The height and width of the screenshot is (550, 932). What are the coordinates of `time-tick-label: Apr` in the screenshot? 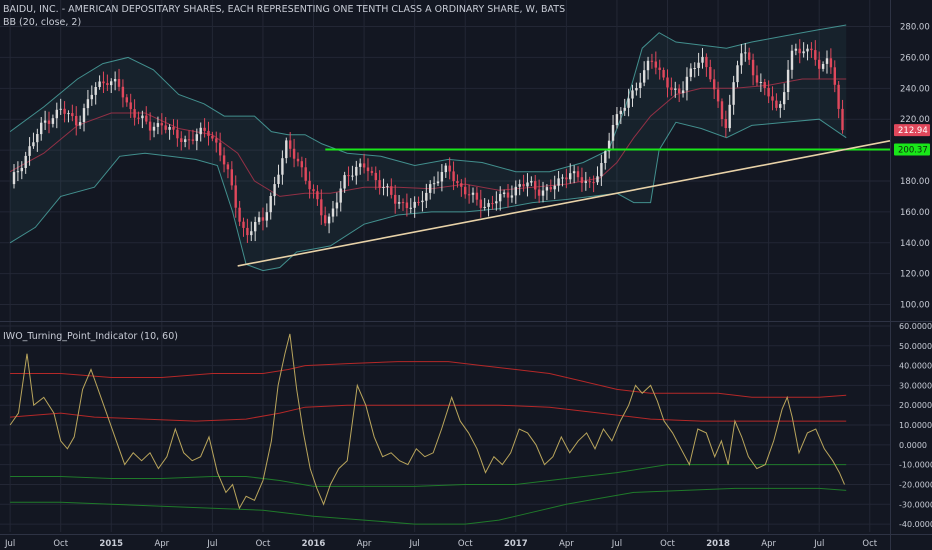 It's located at (566, 544).